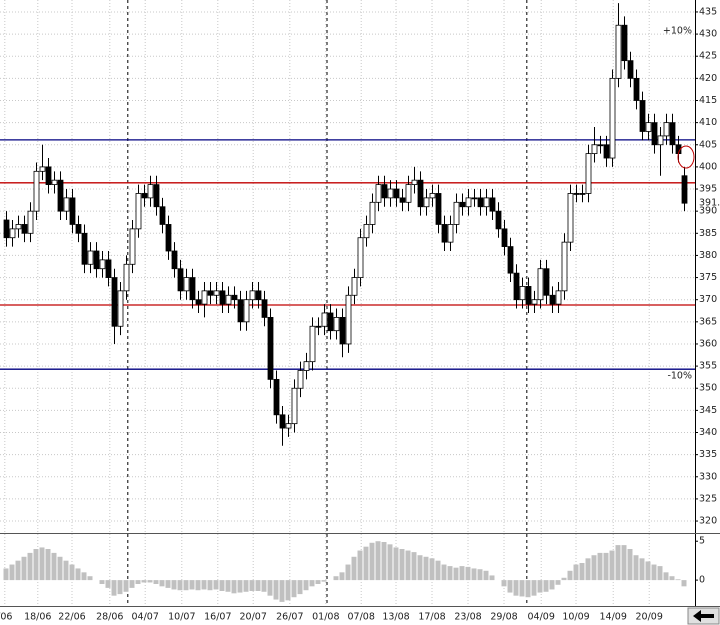 The height and width of the screenshot is (625, 720). I want to click on annotation: +10%, so click(677, 30).